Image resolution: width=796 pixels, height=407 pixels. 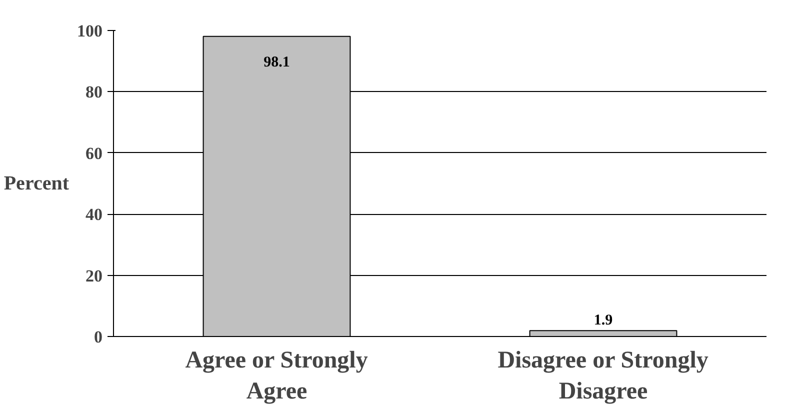 I want to click on y-tick-label: 100, so click(x=89, y=31).